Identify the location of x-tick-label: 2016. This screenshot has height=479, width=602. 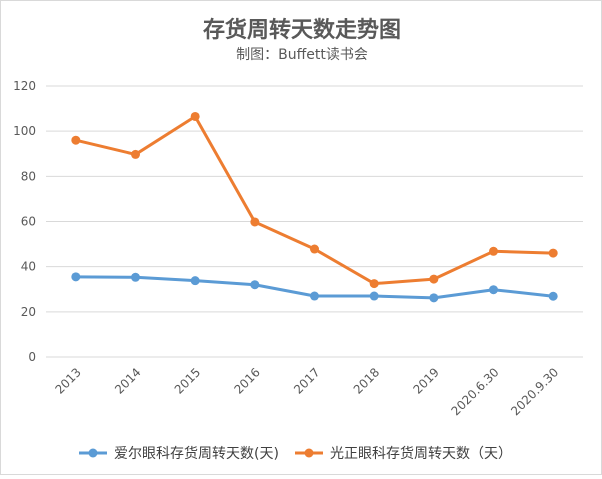
(246, 380).